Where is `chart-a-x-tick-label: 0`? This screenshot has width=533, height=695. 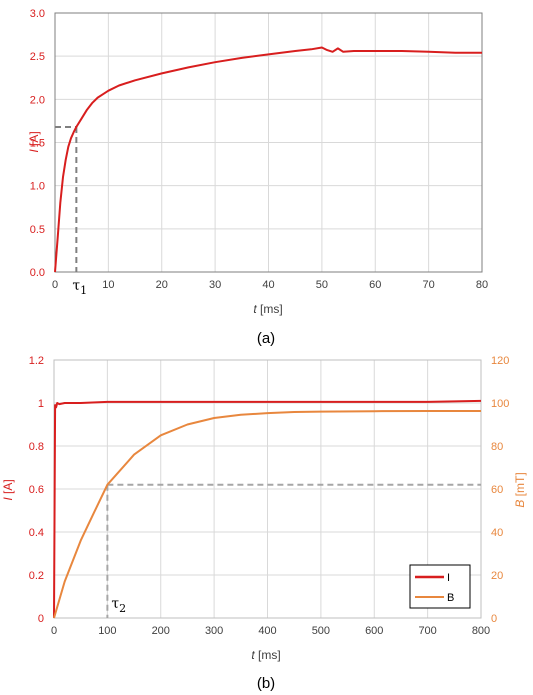
chart-a-x-tick-label: 0 is located at coordinates (55, 285).